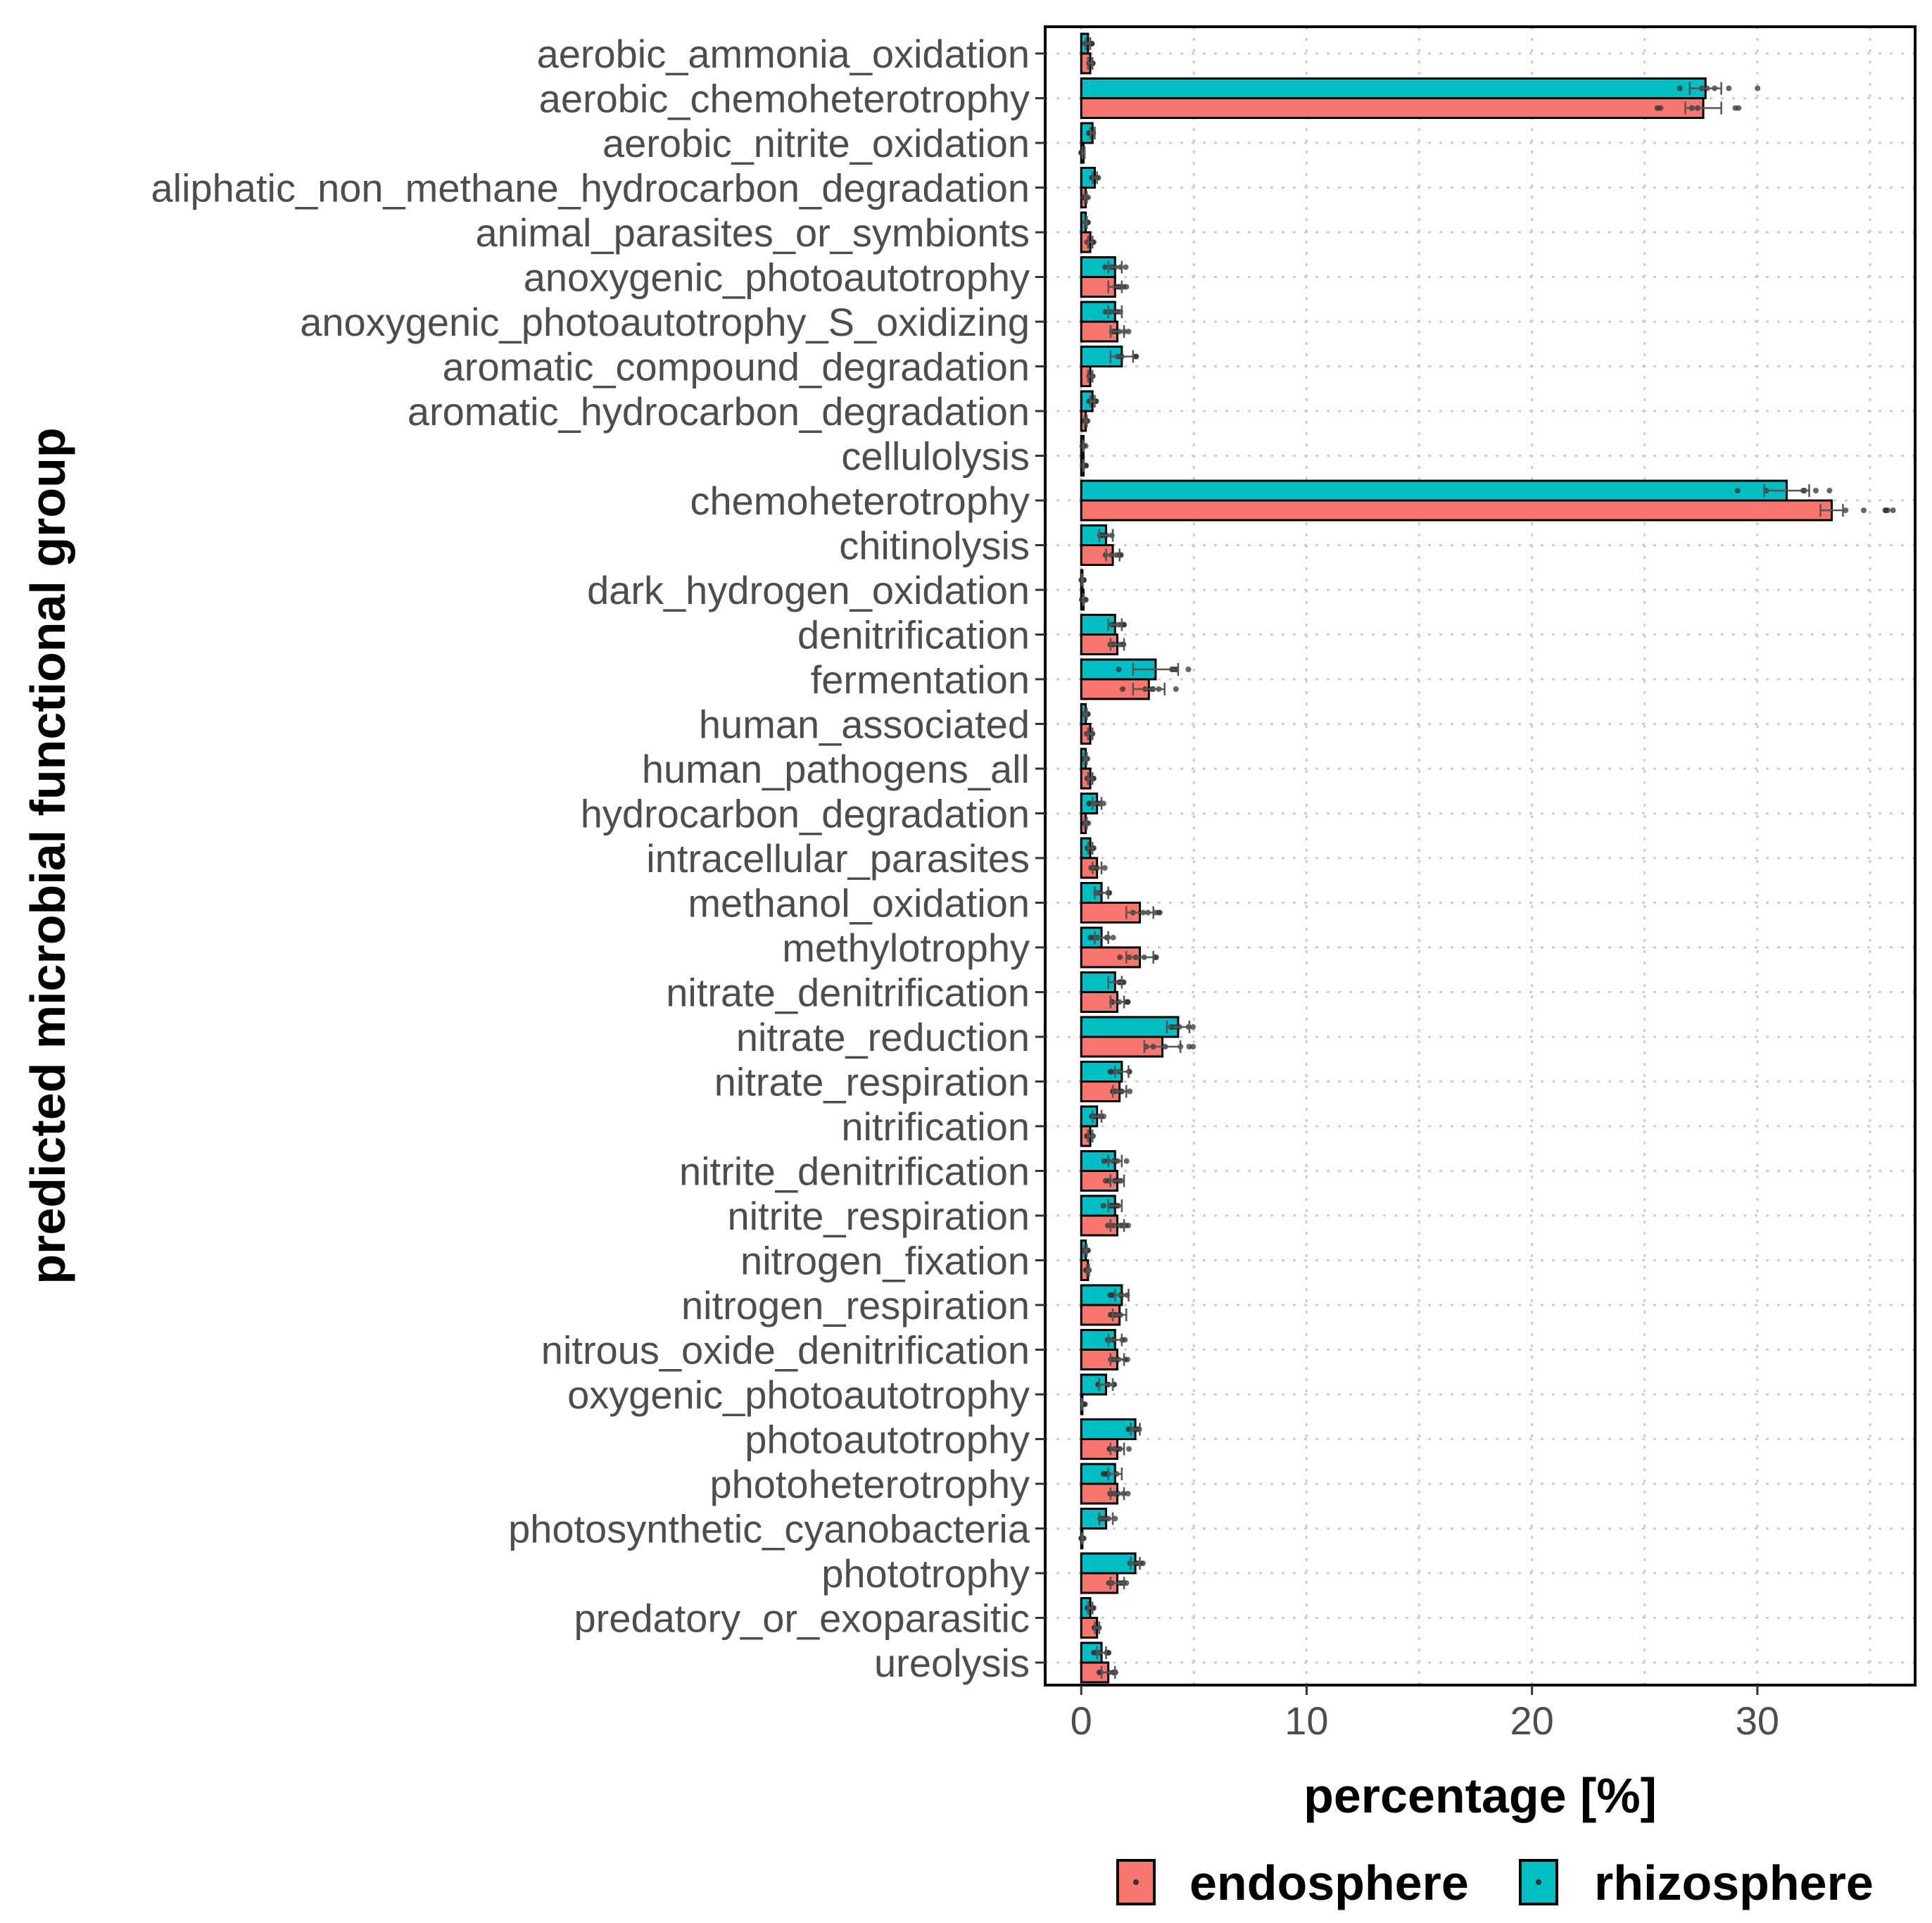 The width and height of the screenshot is (1932, 1923). Describe the element at coordinates (872, 1082) in the screenshot. I see `y-tick-label-nitrate-respiration: nitrate_respiration` at that location.